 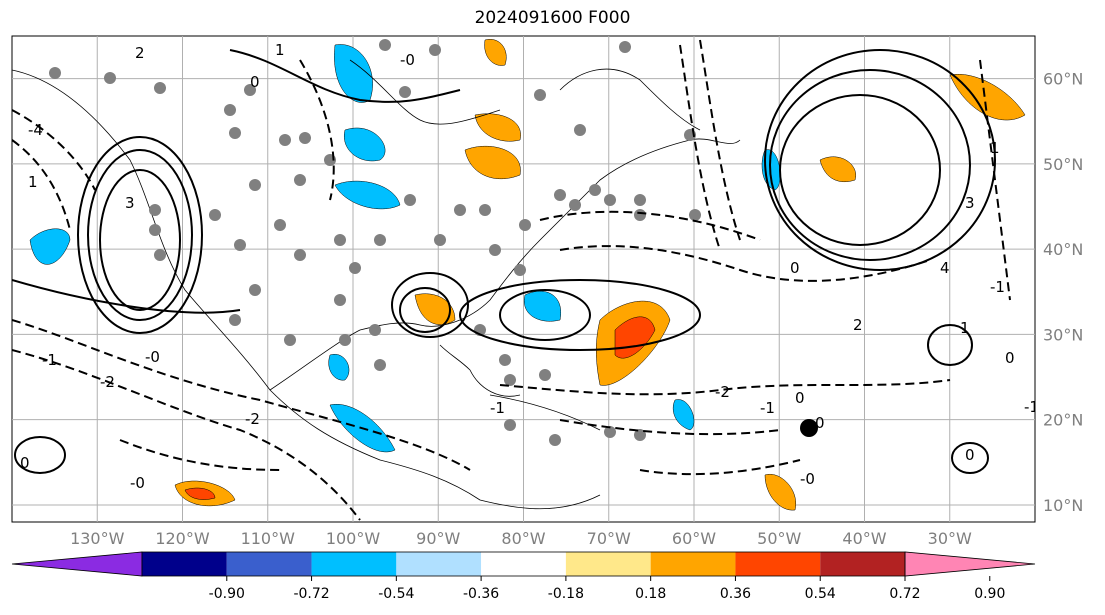 What do you see at coordinates (779, 538) in the screenshot?
I see `longitude-tick-label: 50°W` at bounding box center [779, 538].